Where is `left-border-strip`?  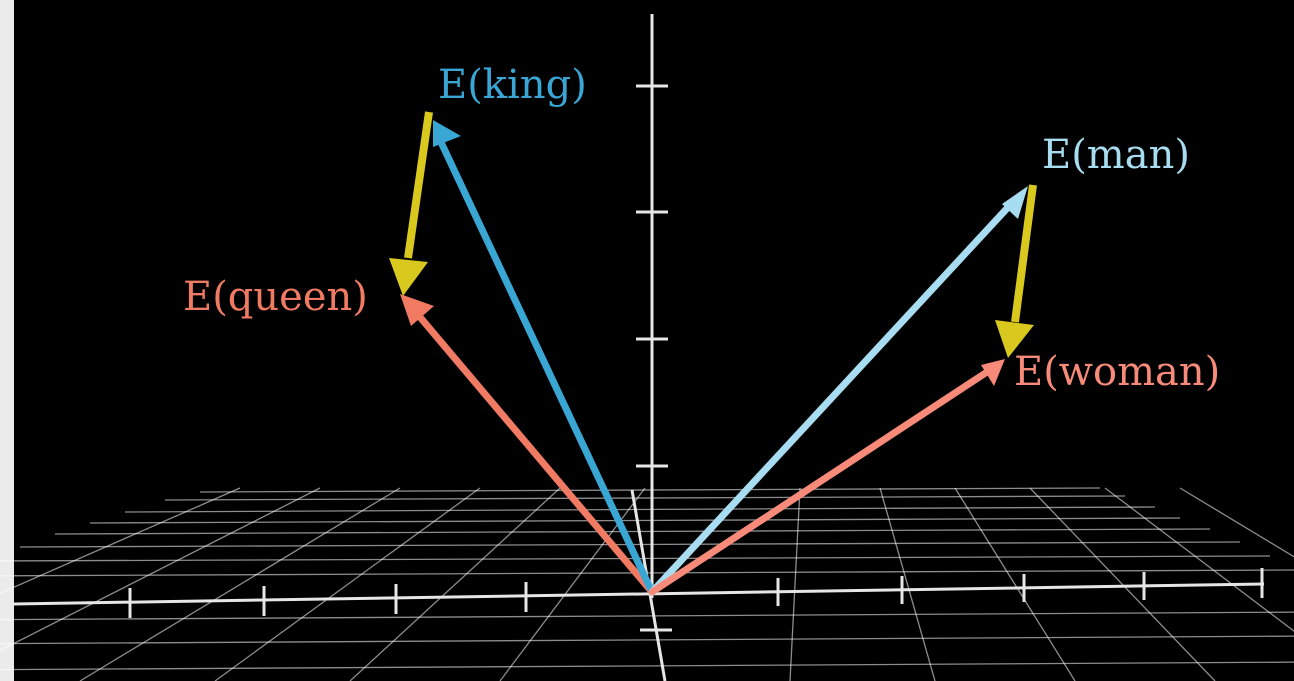 left-border-strip is located at coordinates (7, 340).